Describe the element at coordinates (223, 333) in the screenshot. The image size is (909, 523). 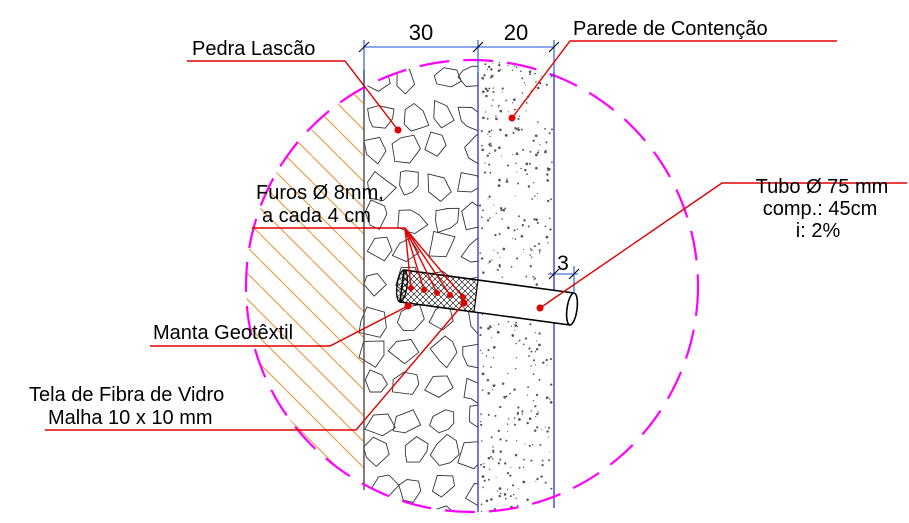
I see `label-manta: Manta Geotêxtil` at that location.